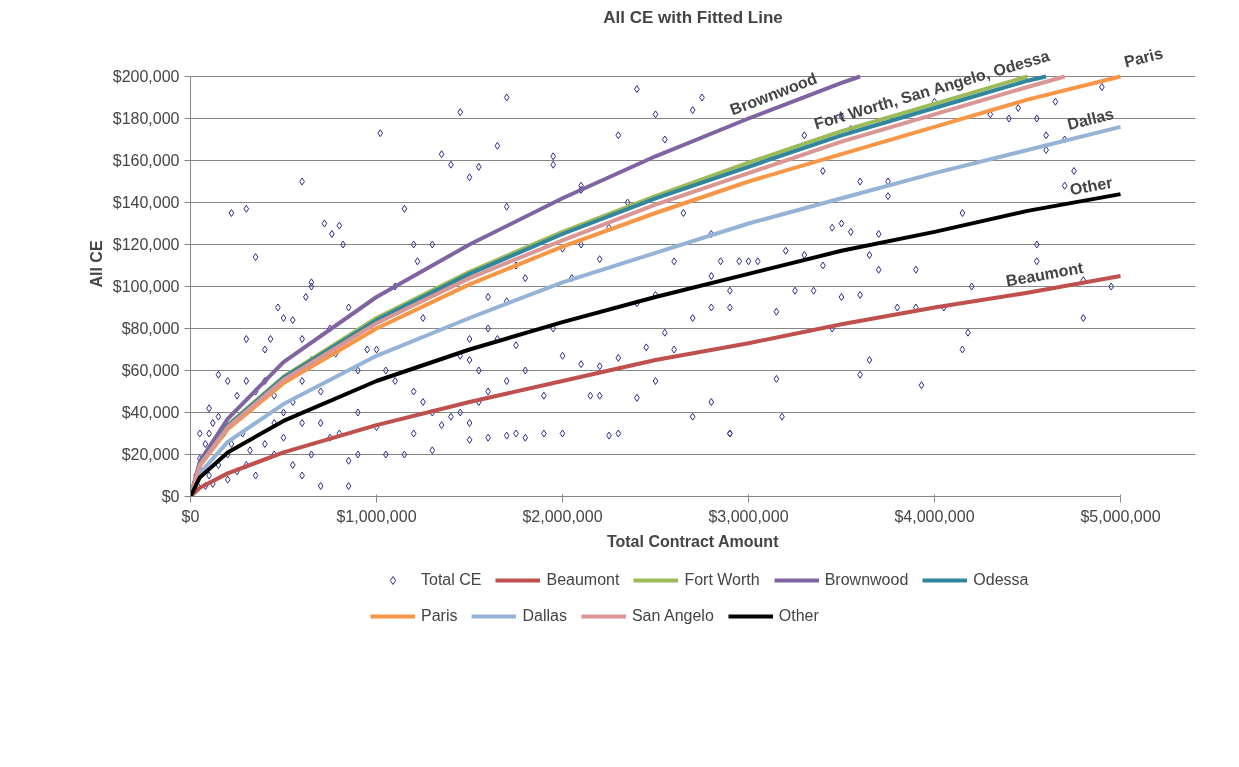 Image resolution: width=1239 pixels, height=767 pixels. I want to click on chart-title: All CE with Fitted Line, so click(693, 17).